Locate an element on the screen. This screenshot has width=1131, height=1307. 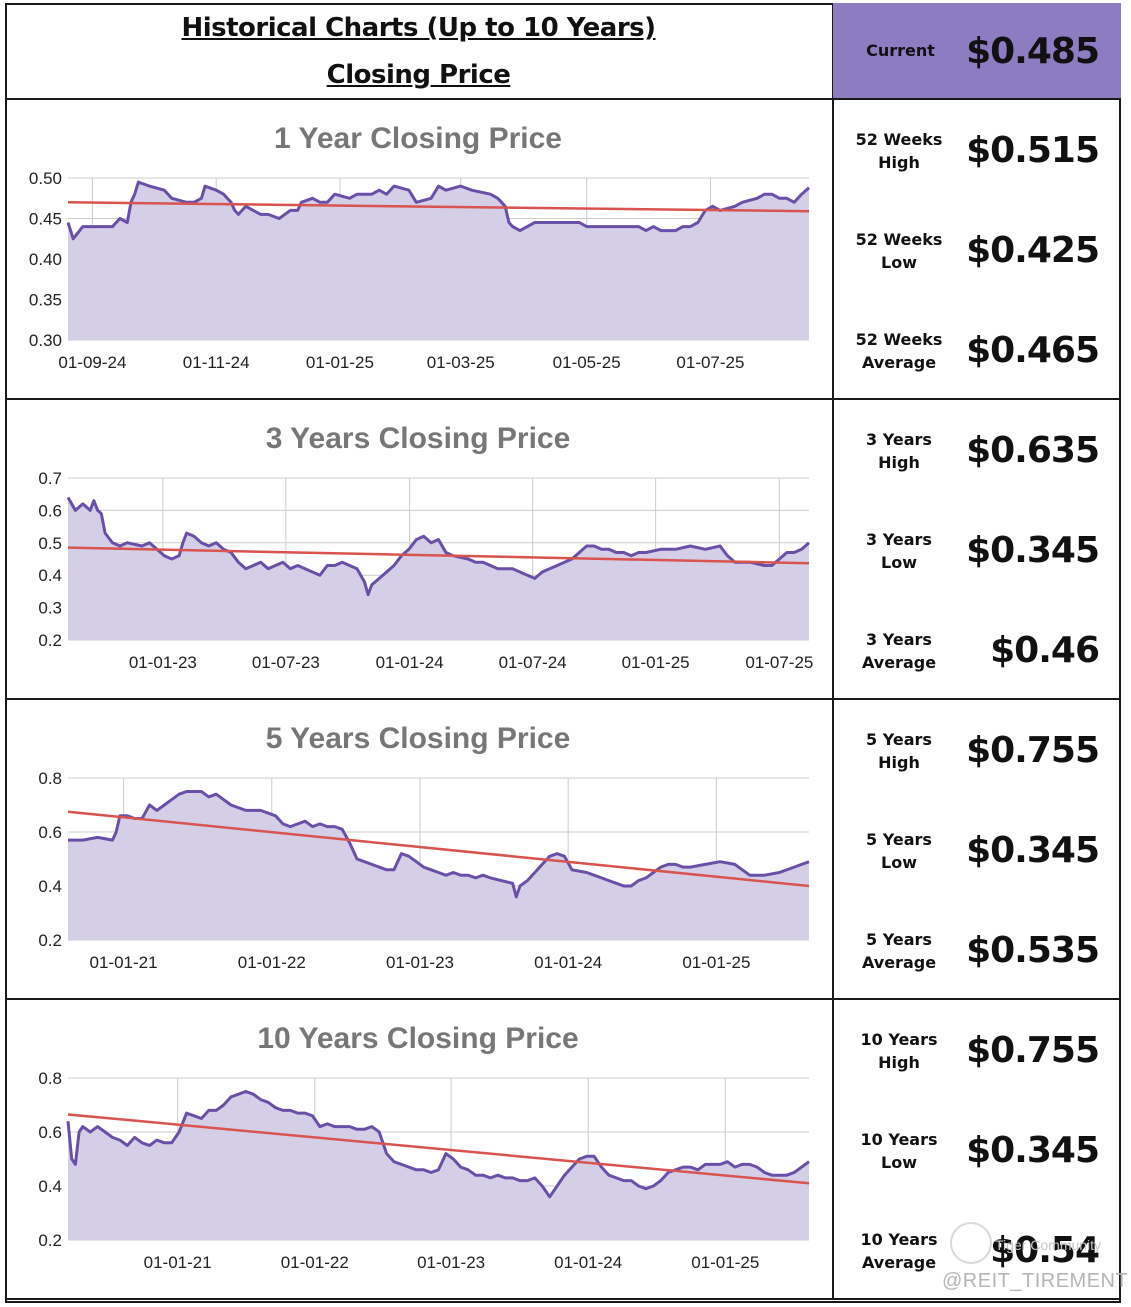
stat-low: 10 Years Low $0.345 is located at coordinates (977, 1149).